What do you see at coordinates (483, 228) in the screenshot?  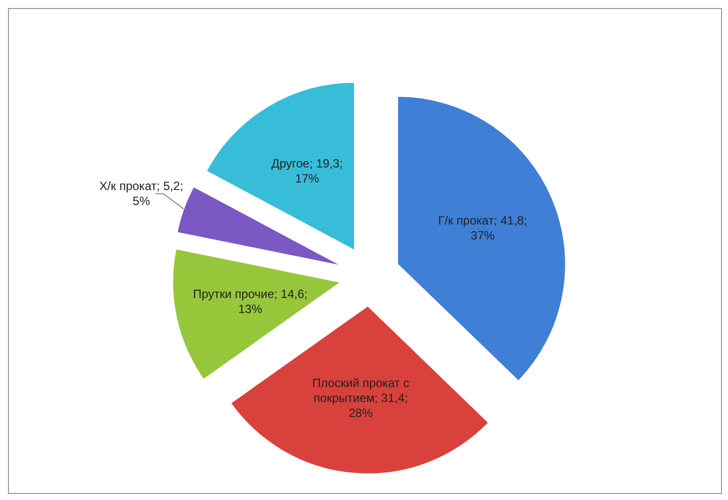 I see `slice-label: Г/к прокат; 41,8; 37%` at bounding box center [483, 228].